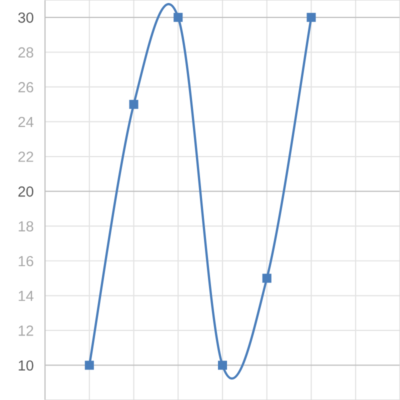  I want to click on y-tick-label: 12, so click(26, 331).